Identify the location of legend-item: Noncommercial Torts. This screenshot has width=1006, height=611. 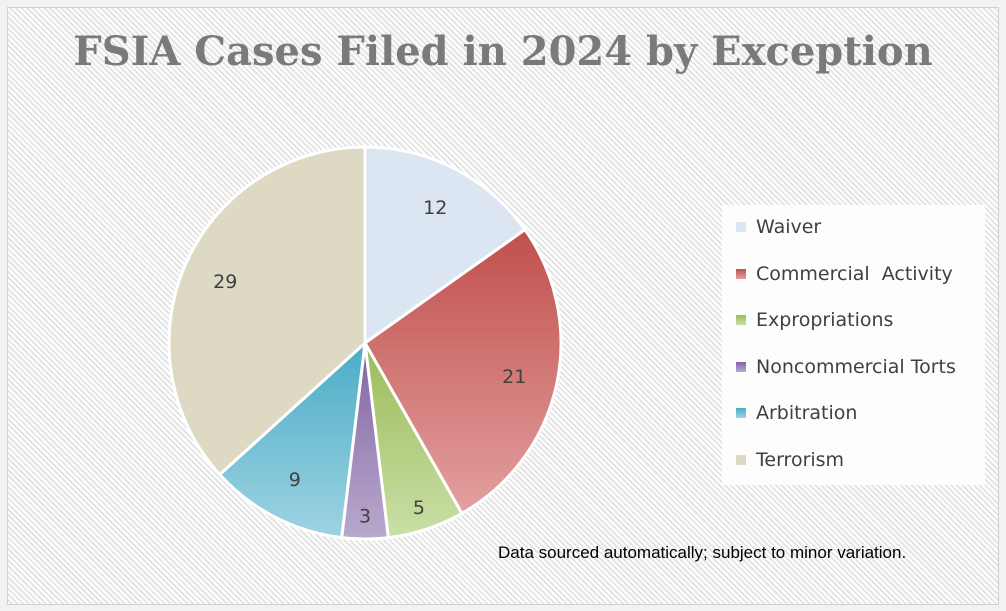
(846, 367).